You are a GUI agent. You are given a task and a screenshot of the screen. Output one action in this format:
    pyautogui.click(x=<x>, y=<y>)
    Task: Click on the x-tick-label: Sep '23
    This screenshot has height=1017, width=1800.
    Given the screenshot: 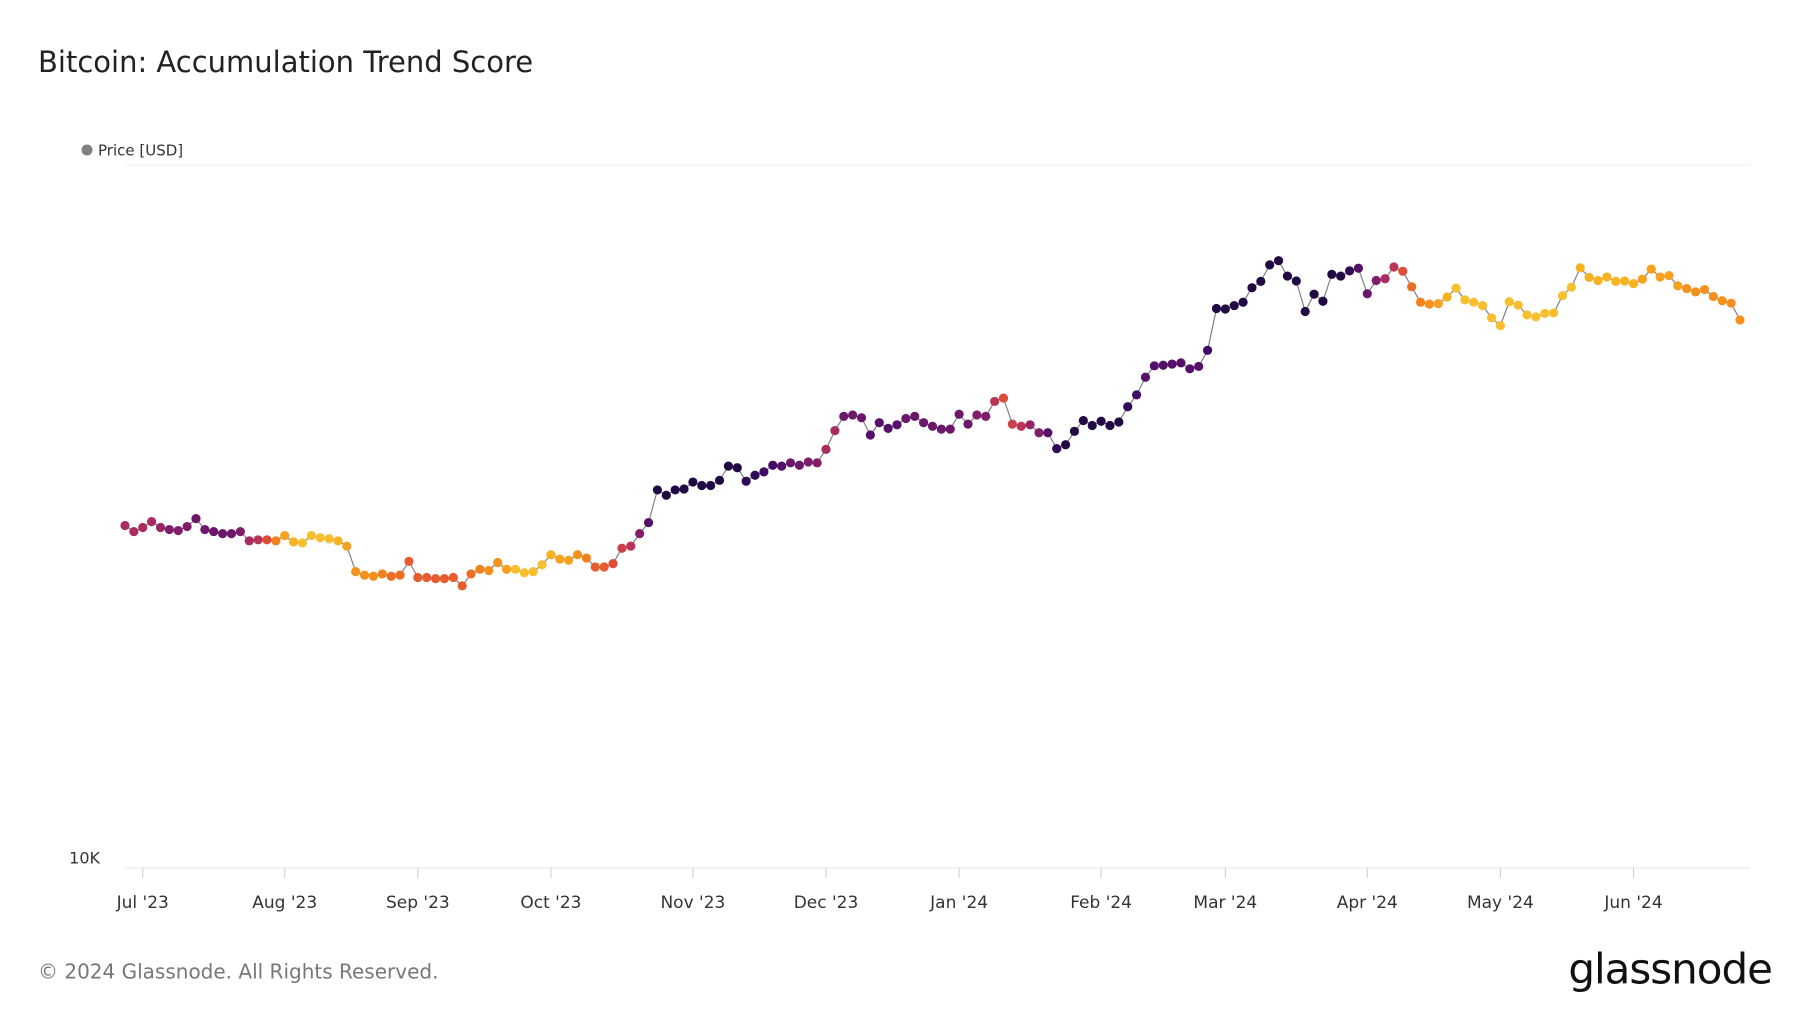 What is the action you would take?
    pyautogui.click(x=418, y=903)
    